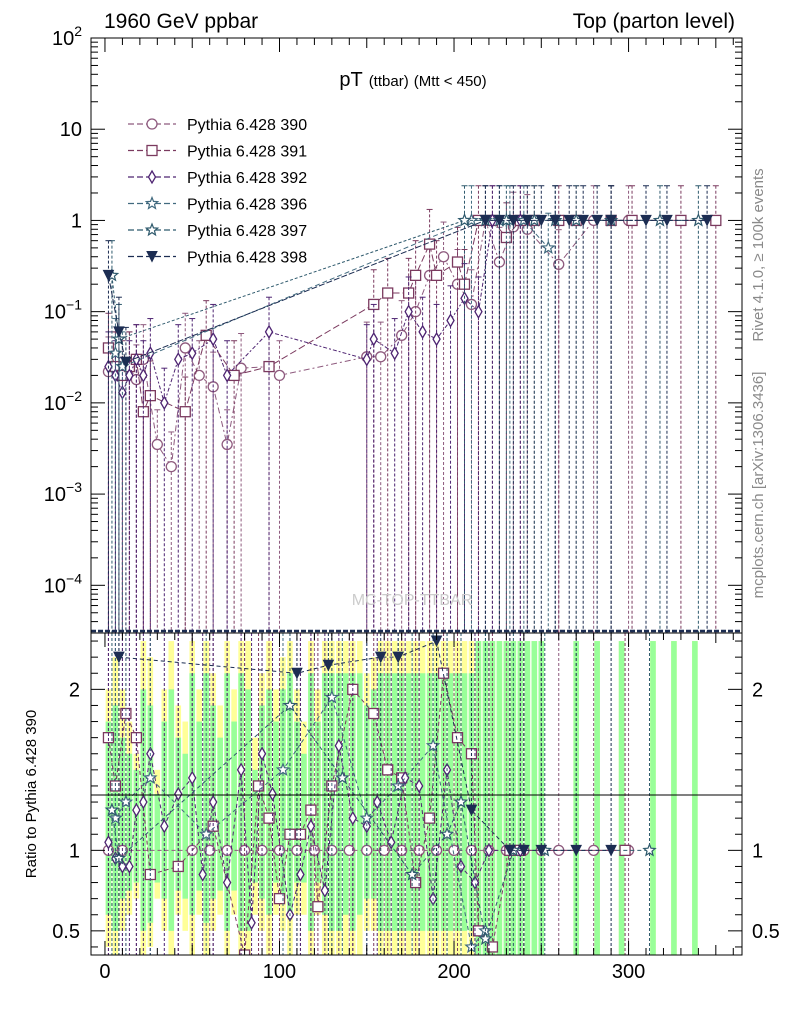  What do you see at coordinates (74, 396) in the screenshot?
I see `y-tick-label-exp: −2` at bounding box center [74, 396].